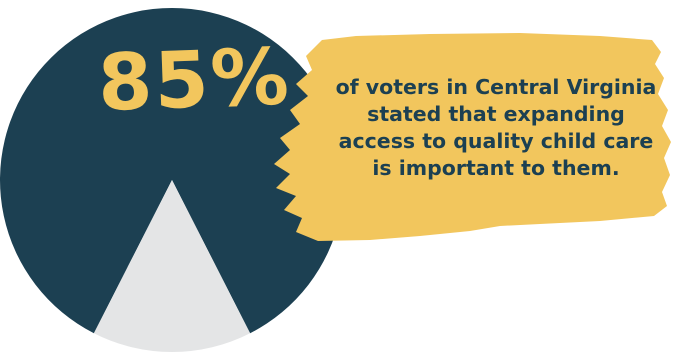 The height and width of the screenshot is (354, 678). Describe the element at coordinates (194, 81) in the screenshot. I see `highlight-percentage: 85%` at that location.